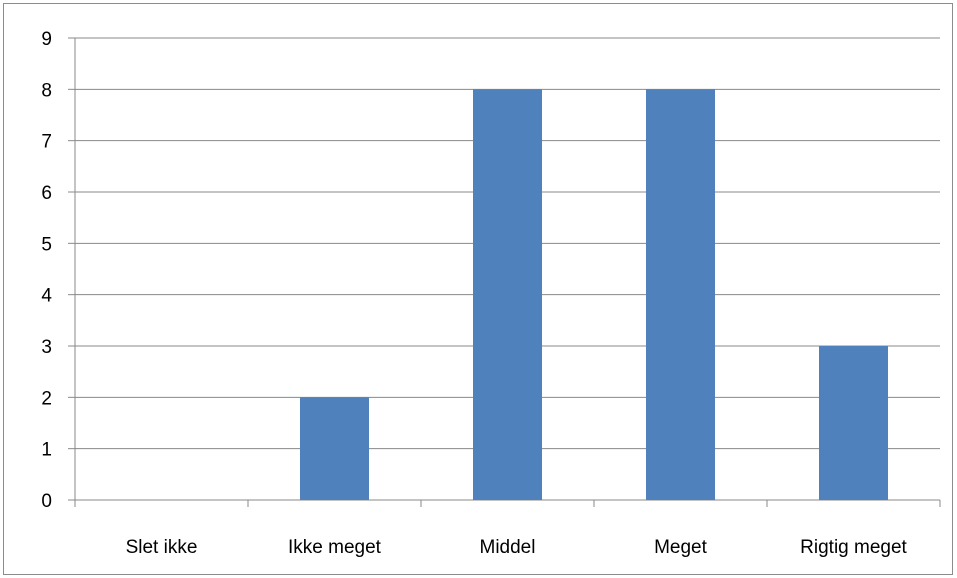 The width and height of the screenshot is (957, 578). What do you see at coordinates (46, 450) in the screenshot?
I see `y-tick-label-1: 1` at bounding box center [46, 450].